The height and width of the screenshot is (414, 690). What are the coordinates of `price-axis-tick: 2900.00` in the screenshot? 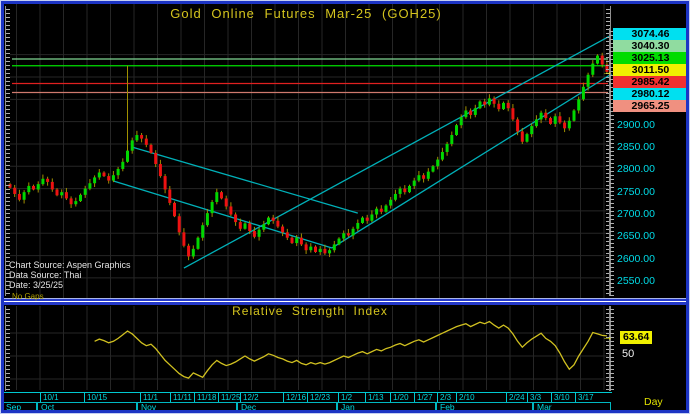 It's located at (636, 124).